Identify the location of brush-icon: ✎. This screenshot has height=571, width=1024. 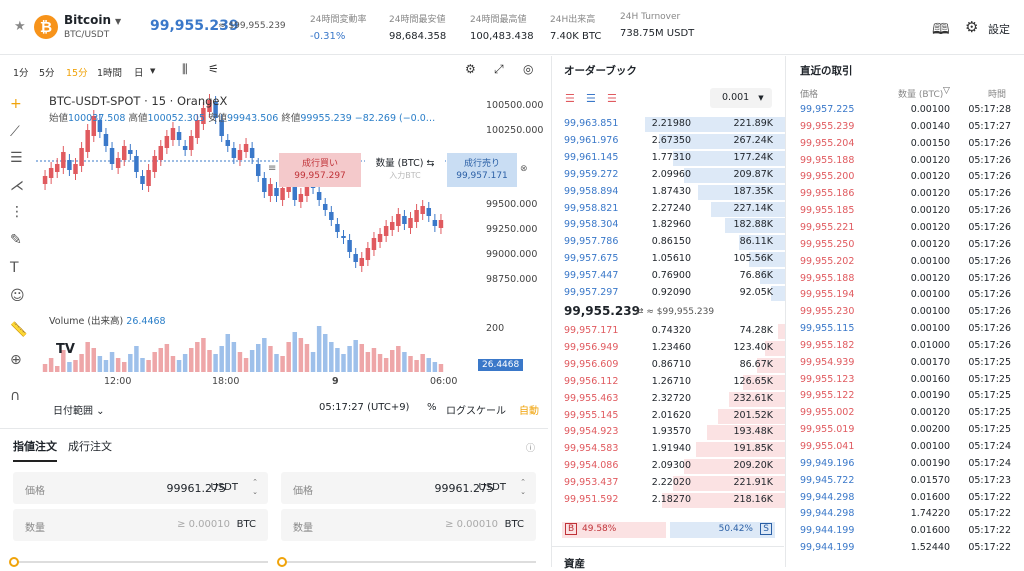
(16, 240).